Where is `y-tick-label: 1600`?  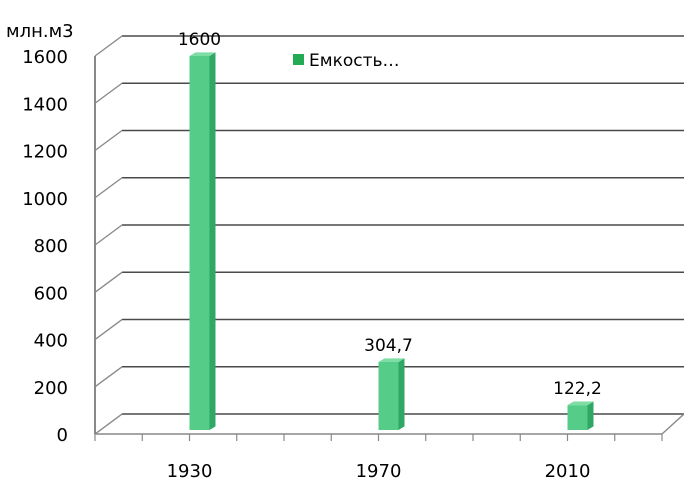 y-tick-label: 1600 is located at coordinates (45, 57).